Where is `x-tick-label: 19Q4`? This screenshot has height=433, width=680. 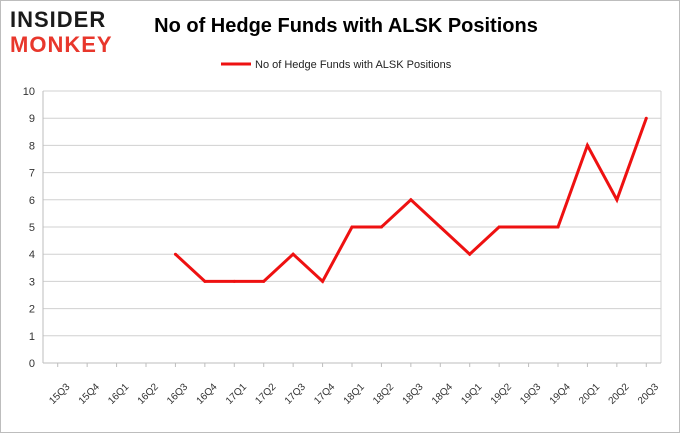
x-tick-label: 19Q4 is located at coordinates (560, 393).